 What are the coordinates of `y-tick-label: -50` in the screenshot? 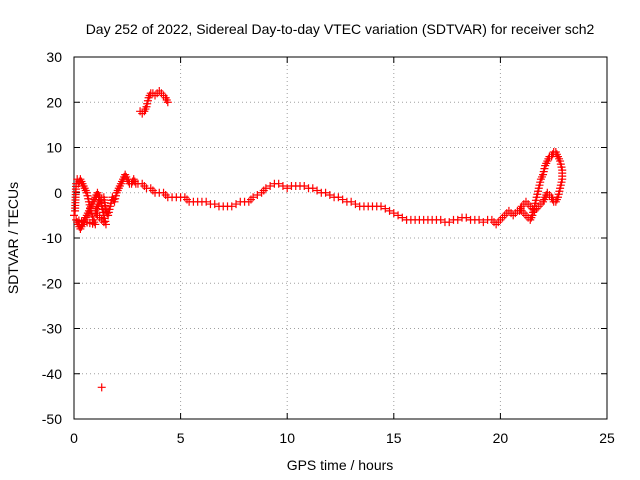 It's located at (52, 419).